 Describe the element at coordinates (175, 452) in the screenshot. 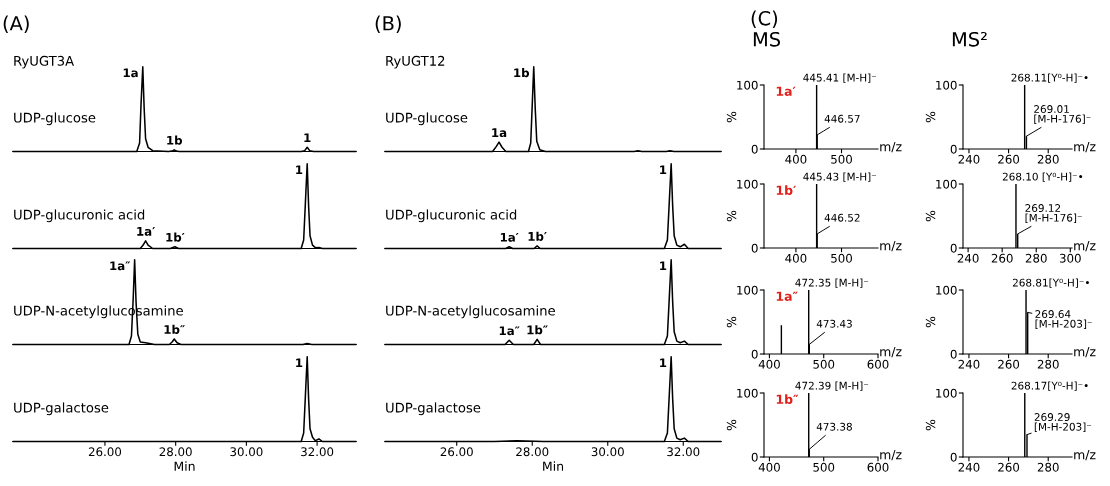

I see `x-tick-label: 28.00` at that location.